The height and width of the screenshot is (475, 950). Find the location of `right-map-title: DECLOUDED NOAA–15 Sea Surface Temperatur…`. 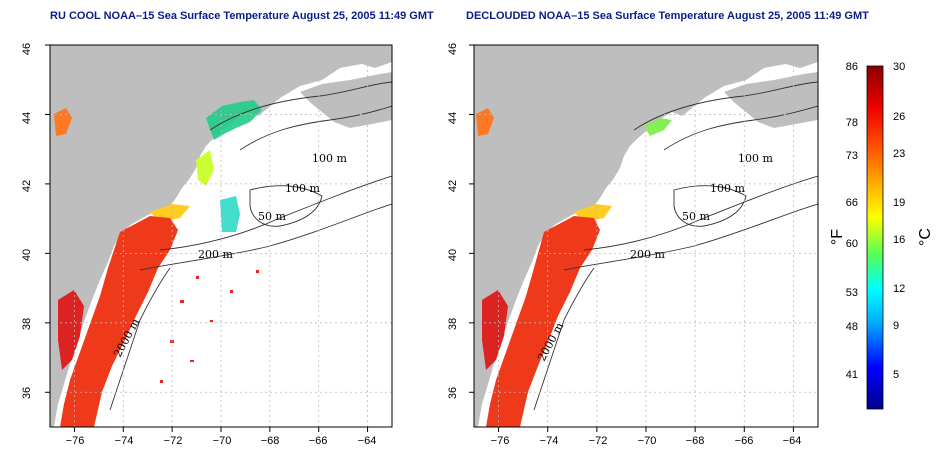

right-map-title: DECLOUDED NOAA–15 Sea Surface Temperatur… is located at coordinates (667, 16).